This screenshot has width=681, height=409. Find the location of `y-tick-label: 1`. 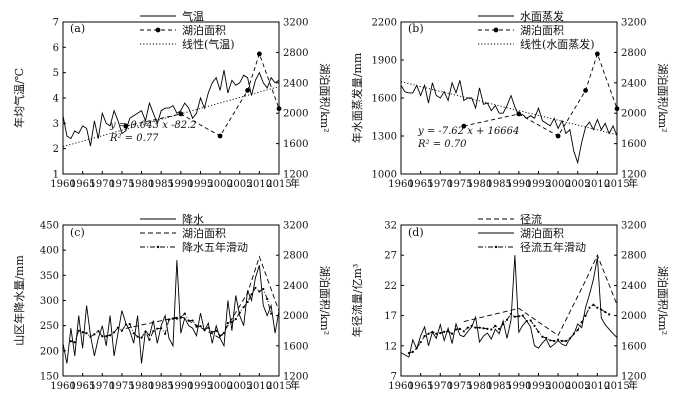

y-tick-label: 1 is located at coordinates (56, 175).